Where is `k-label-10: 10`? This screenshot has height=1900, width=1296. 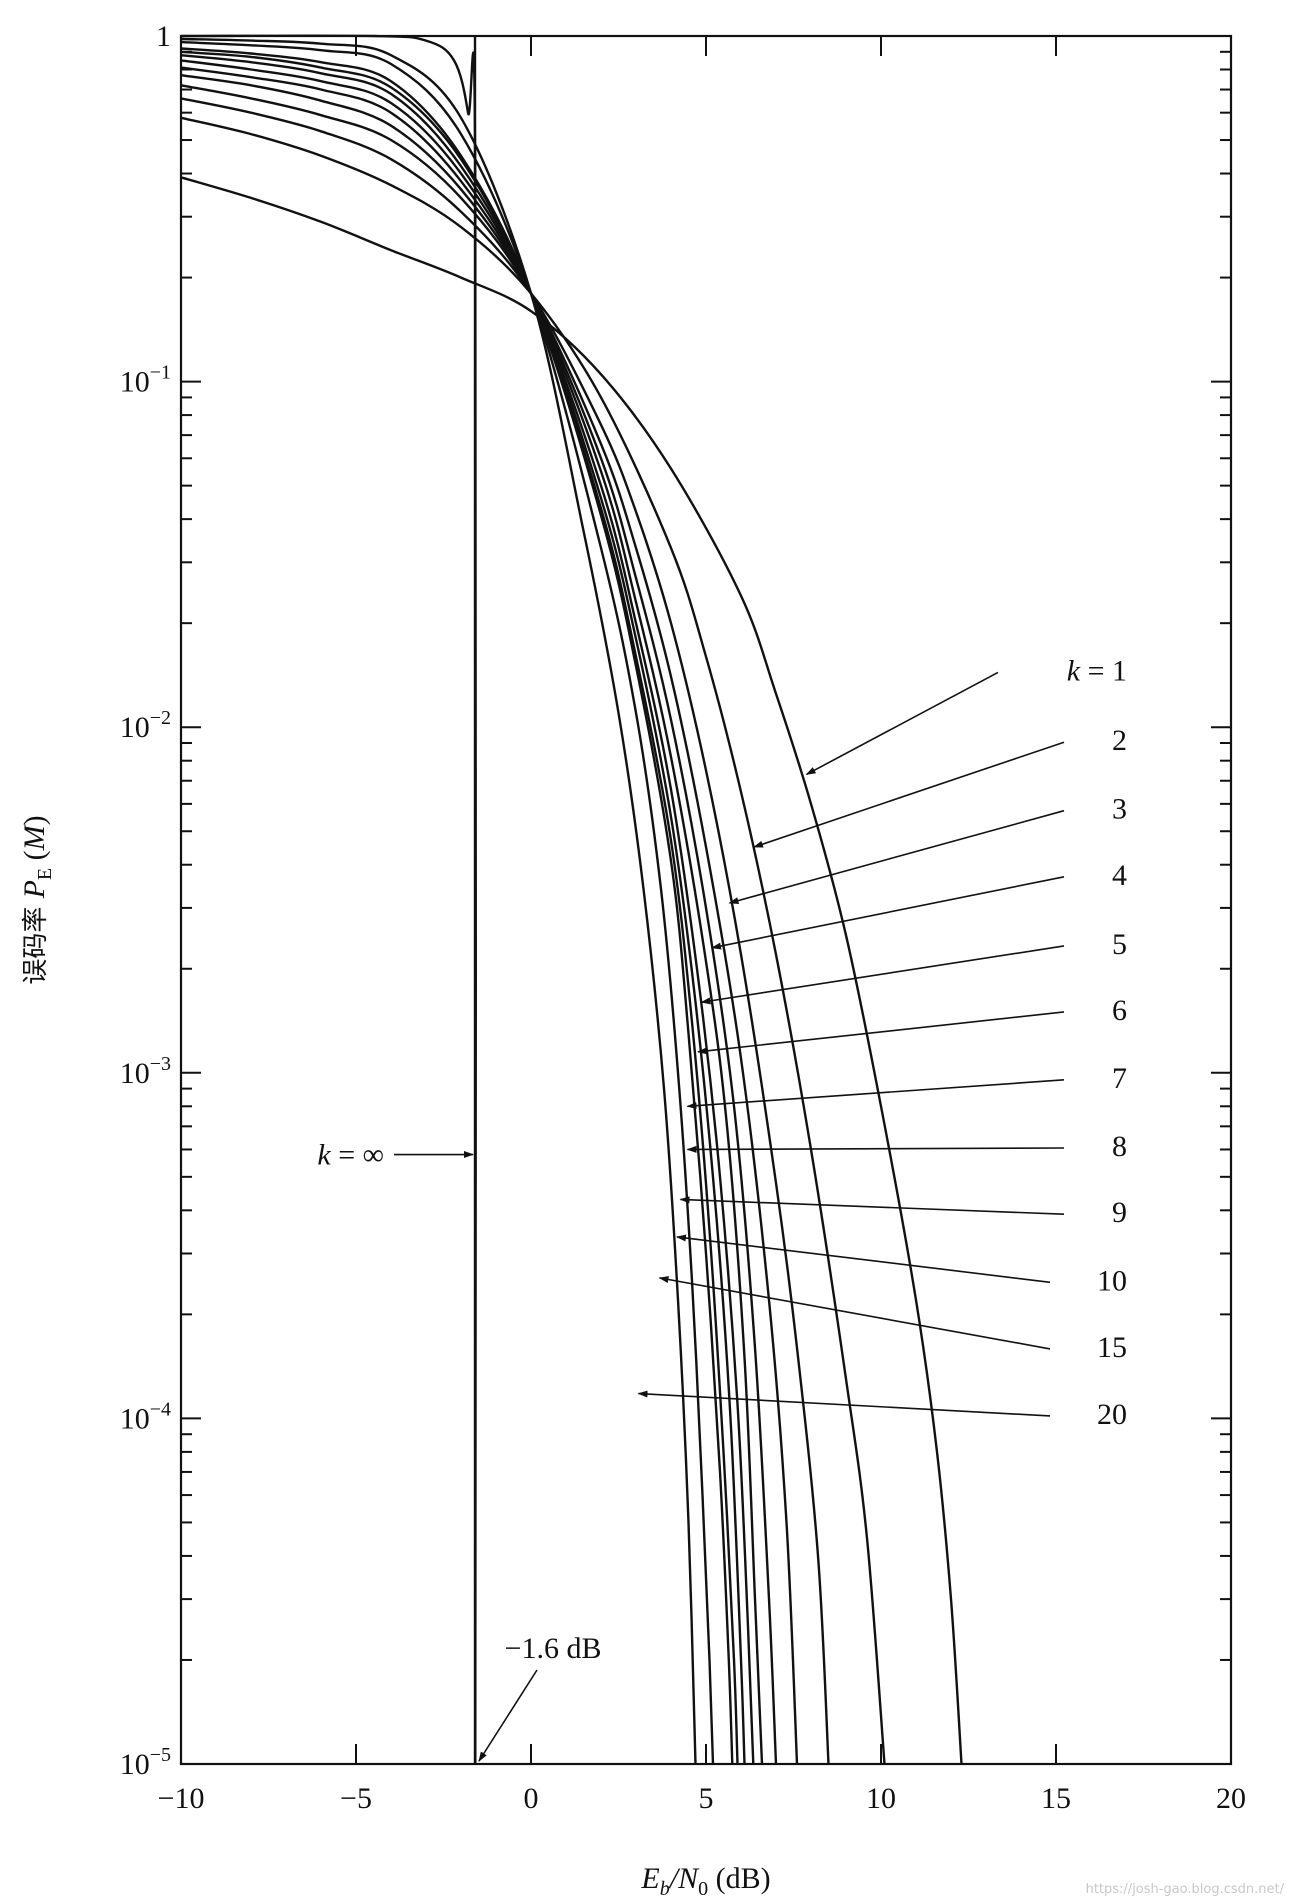
k-label-10: 10 is located at coordinates (1112, 1280).